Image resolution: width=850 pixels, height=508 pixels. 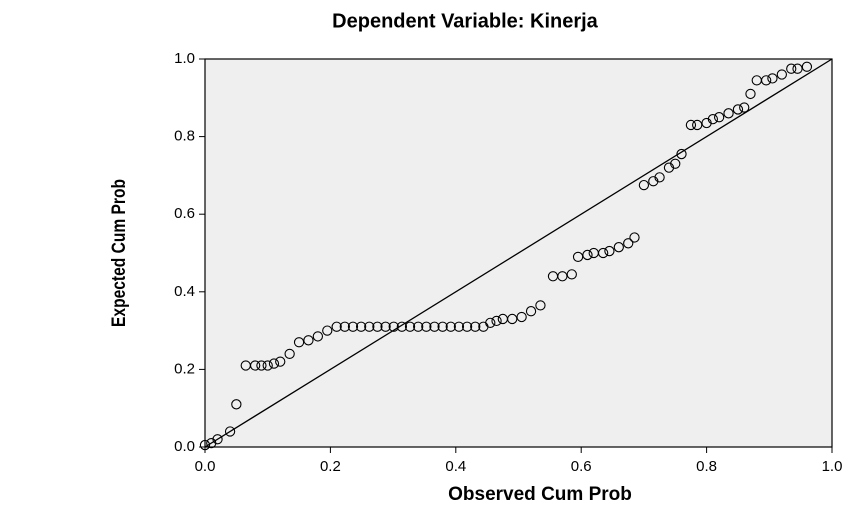 I want to click on x-tick-label: 0.2, so click(x=330, y=466).